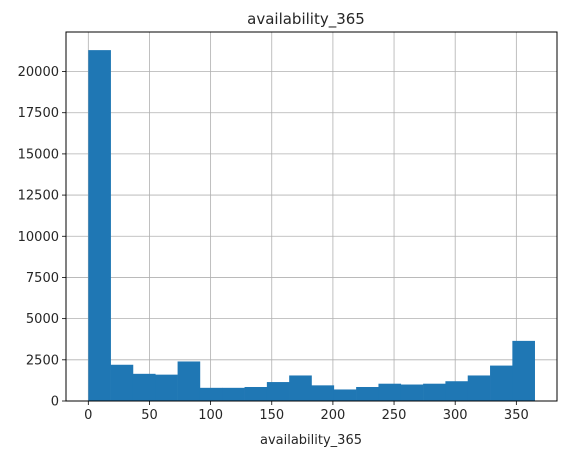 Image resolution: width=569 pixels, height=455 pixels. I want to click on chart-title: availability_365, so click(306, 19).